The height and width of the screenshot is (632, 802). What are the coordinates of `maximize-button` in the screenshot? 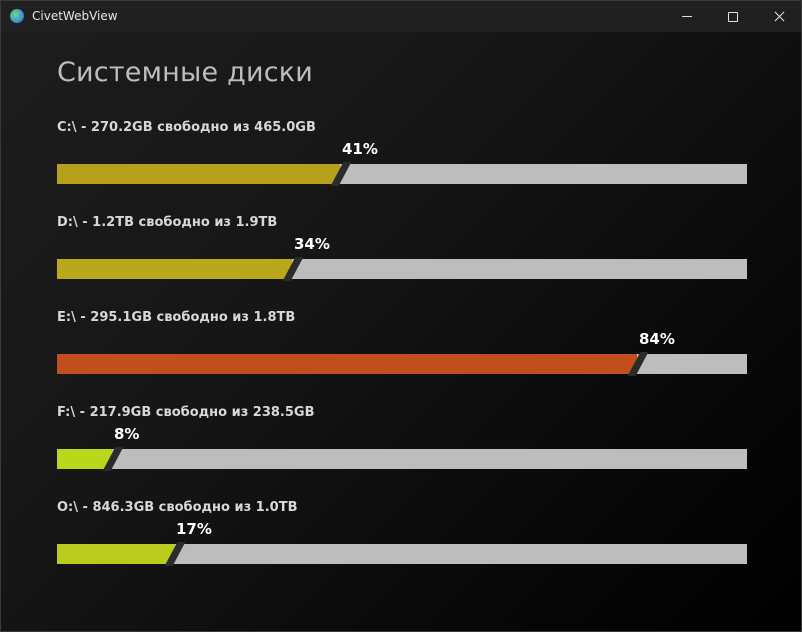 It's located at (733, 16).